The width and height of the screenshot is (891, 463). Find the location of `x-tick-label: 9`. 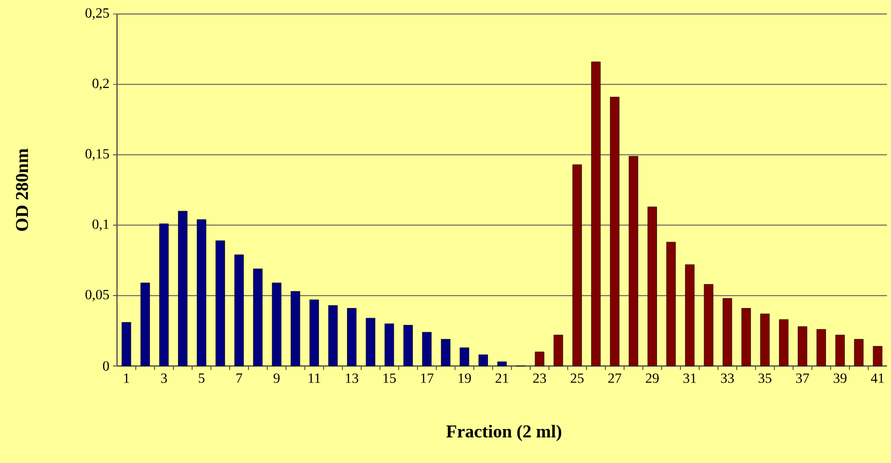

x-tick-label: 9 is located at coordinates (277, 378).